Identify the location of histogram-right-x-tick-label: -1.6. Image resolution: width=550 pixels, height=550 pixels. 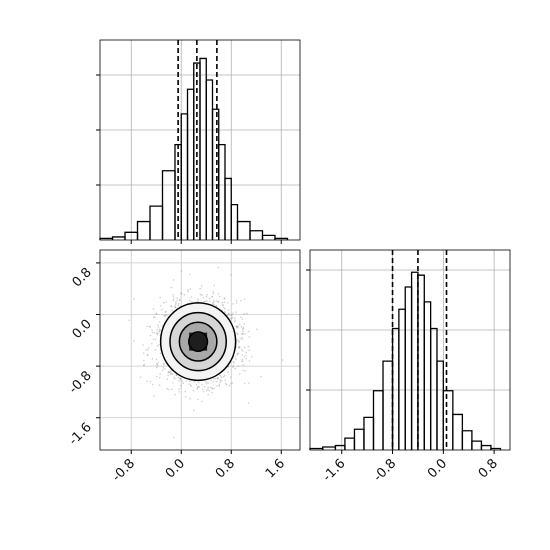
(334, 470).